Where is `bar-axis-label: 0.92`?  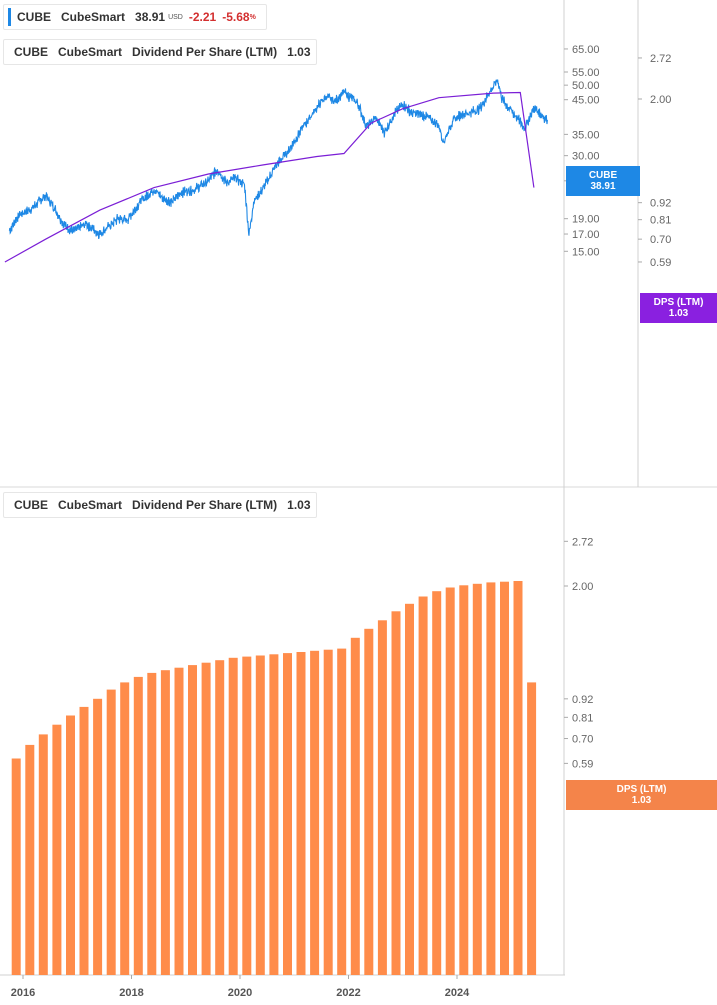
bar-axis-label: 0.92 is located at coordinates (582, 700).